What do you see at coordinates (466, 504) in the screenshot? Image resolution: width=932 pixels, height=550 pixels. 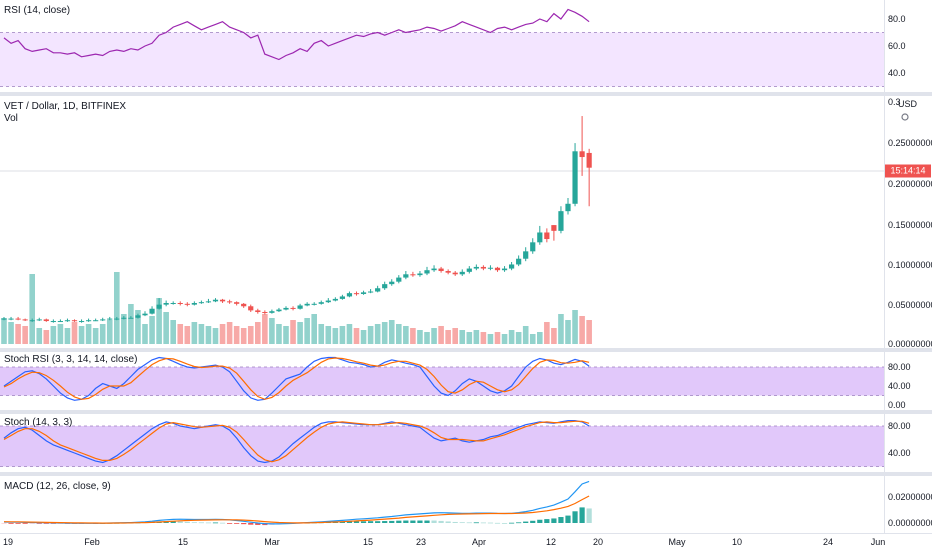 I see `macd-pane` at bounding box center [466, 504].